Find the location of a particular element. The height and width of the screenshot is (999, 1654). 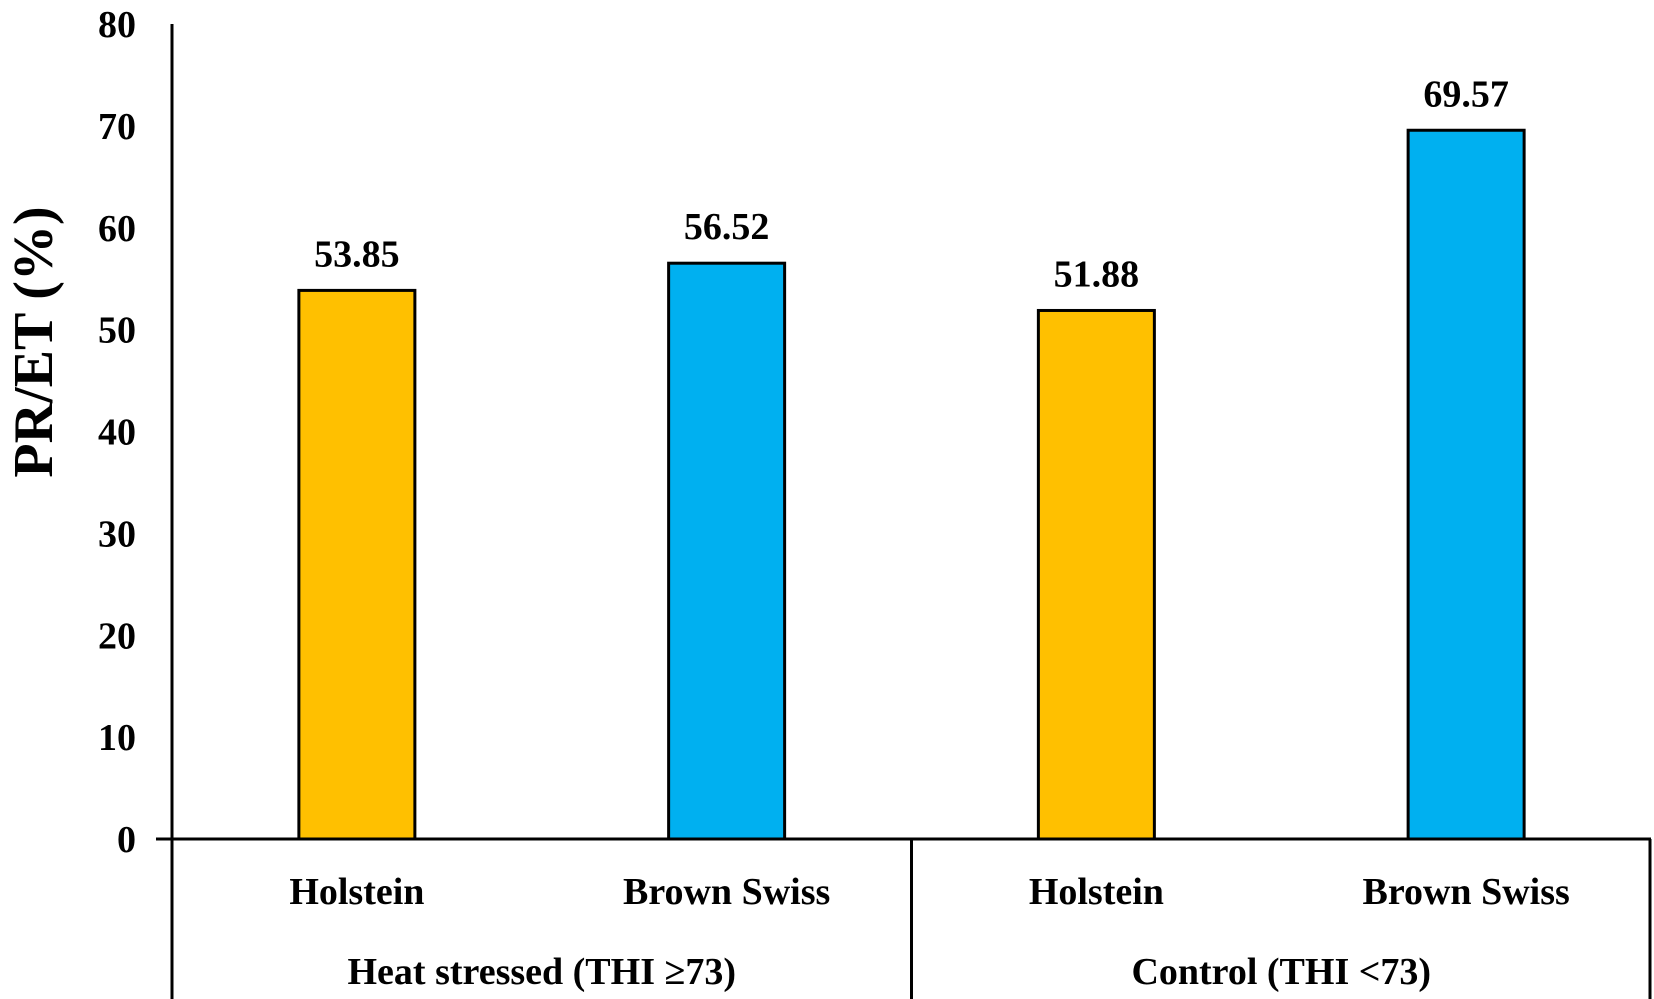

bar-value-label: 56.52 is located at coordinates (727, 227).